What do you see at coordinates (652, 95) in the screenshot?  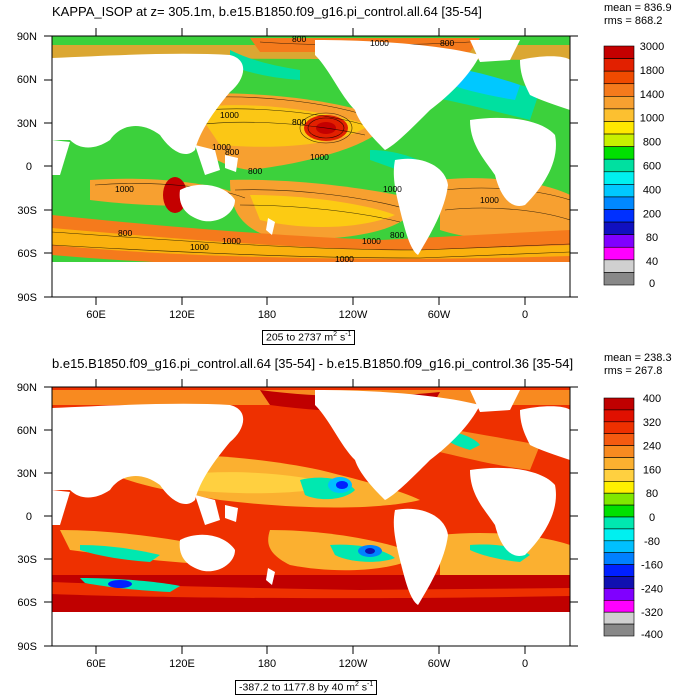 I see `colorbar-label: 1400` at bounding box center [652, 95].